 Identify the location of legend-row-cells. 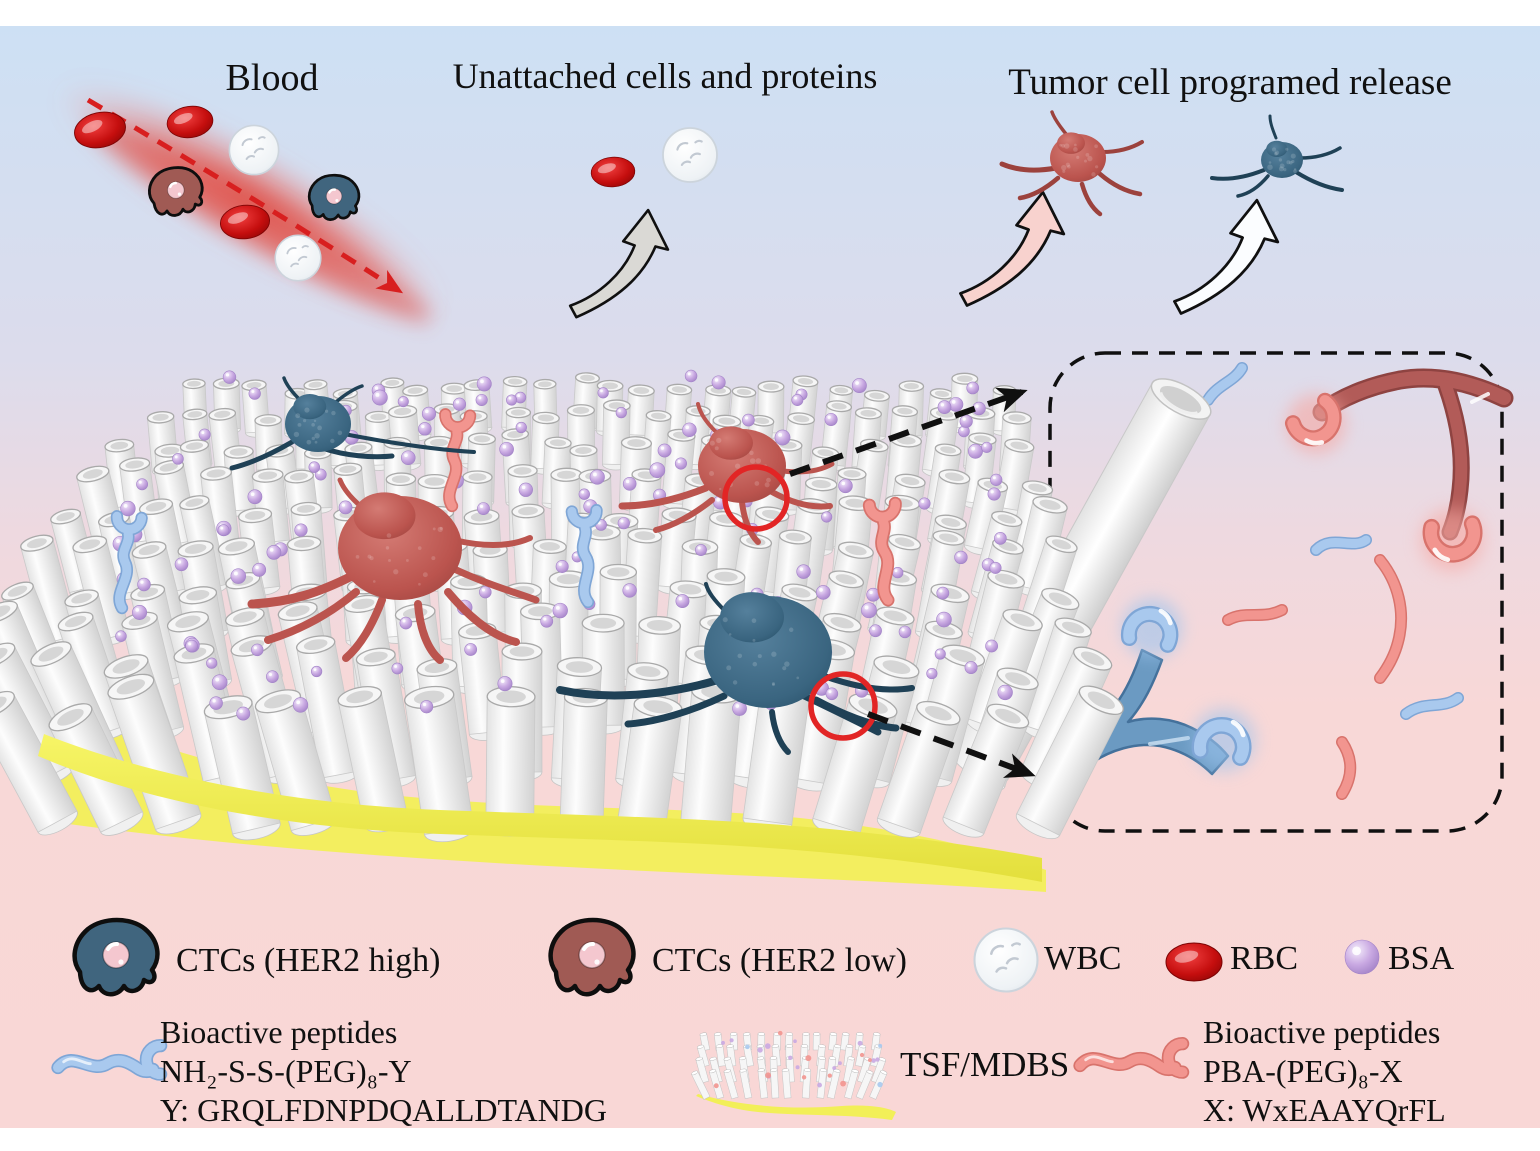
(726, 957).